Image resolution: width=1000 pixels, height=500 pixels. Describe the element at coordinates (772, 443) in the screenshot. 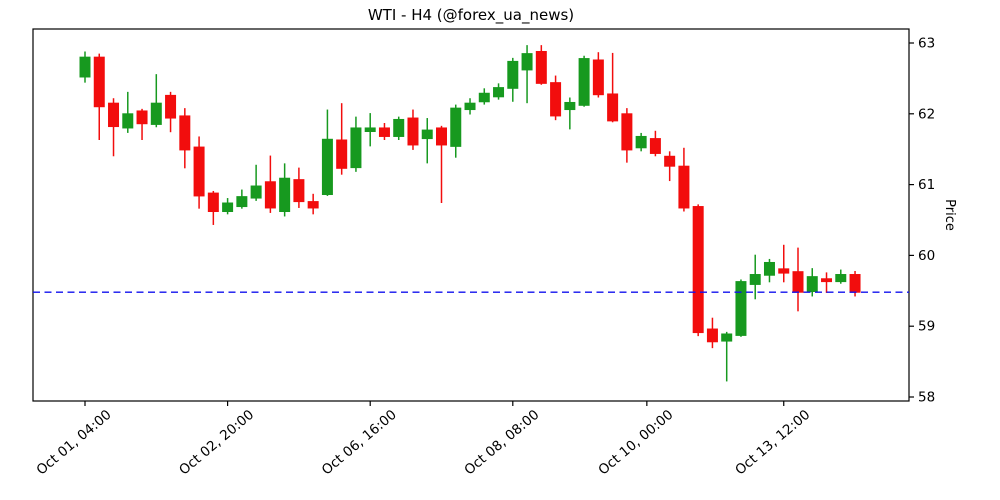

I see `x-tick-label: Oct 13, 12:00` at that location.